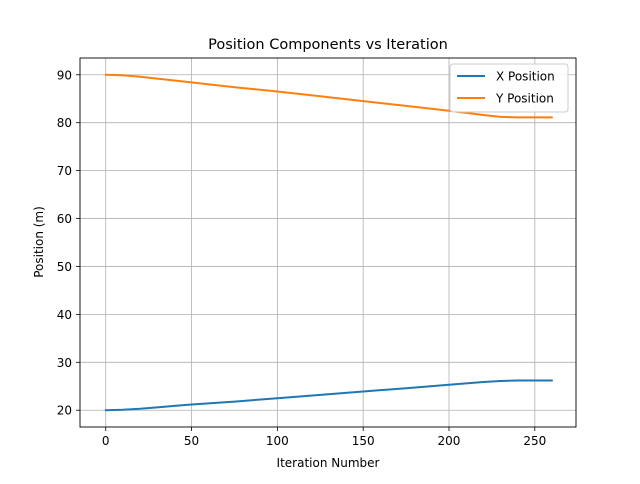 The height and width of the screenshot is (484, 640). I want to click on y-tick-label: 70, so click(64, 171).